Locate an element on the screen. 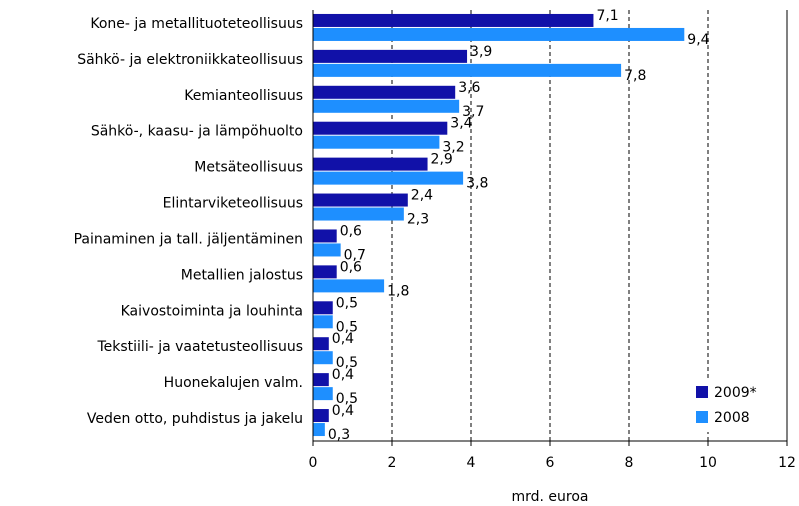  y-tick-label: Kaivostoiminta ja louhinta is located at coordinates (212, 311).